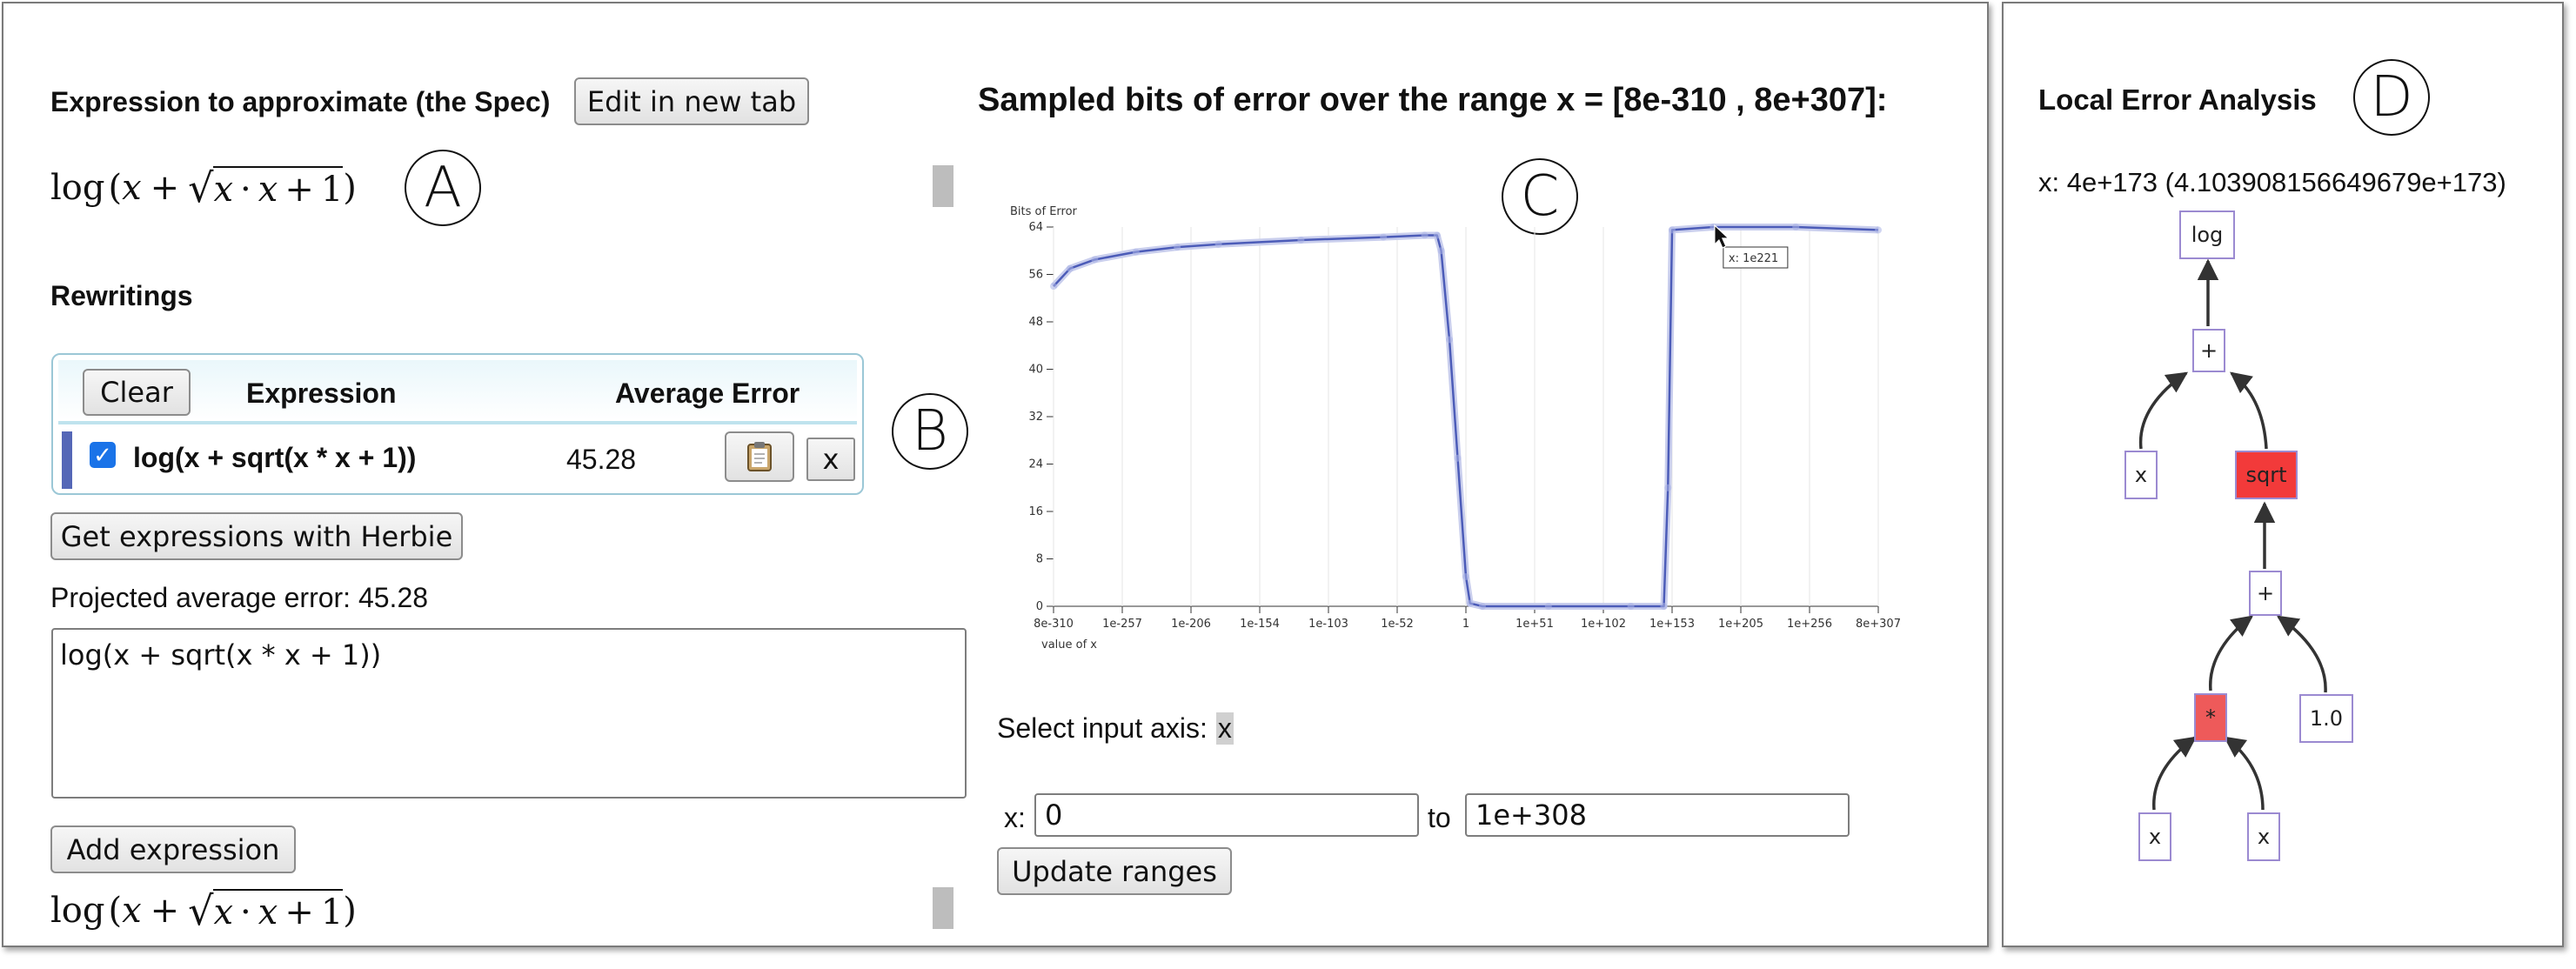 The image size is (2576, 969). I want to click on select-axis-row: Select input axis: x, so click(1115, 729).